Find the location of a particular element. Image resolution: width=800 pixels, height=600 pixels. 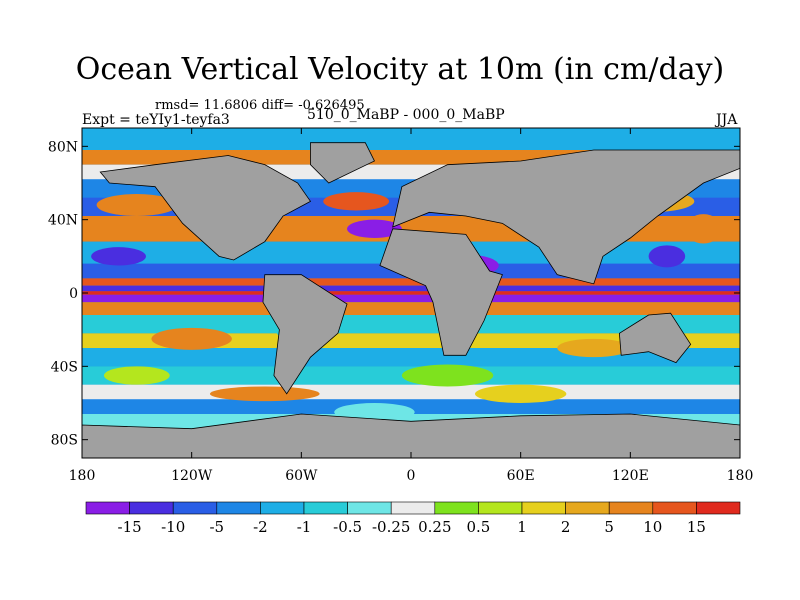

y-tick-label: 40S is located at coordinates (64, 367).